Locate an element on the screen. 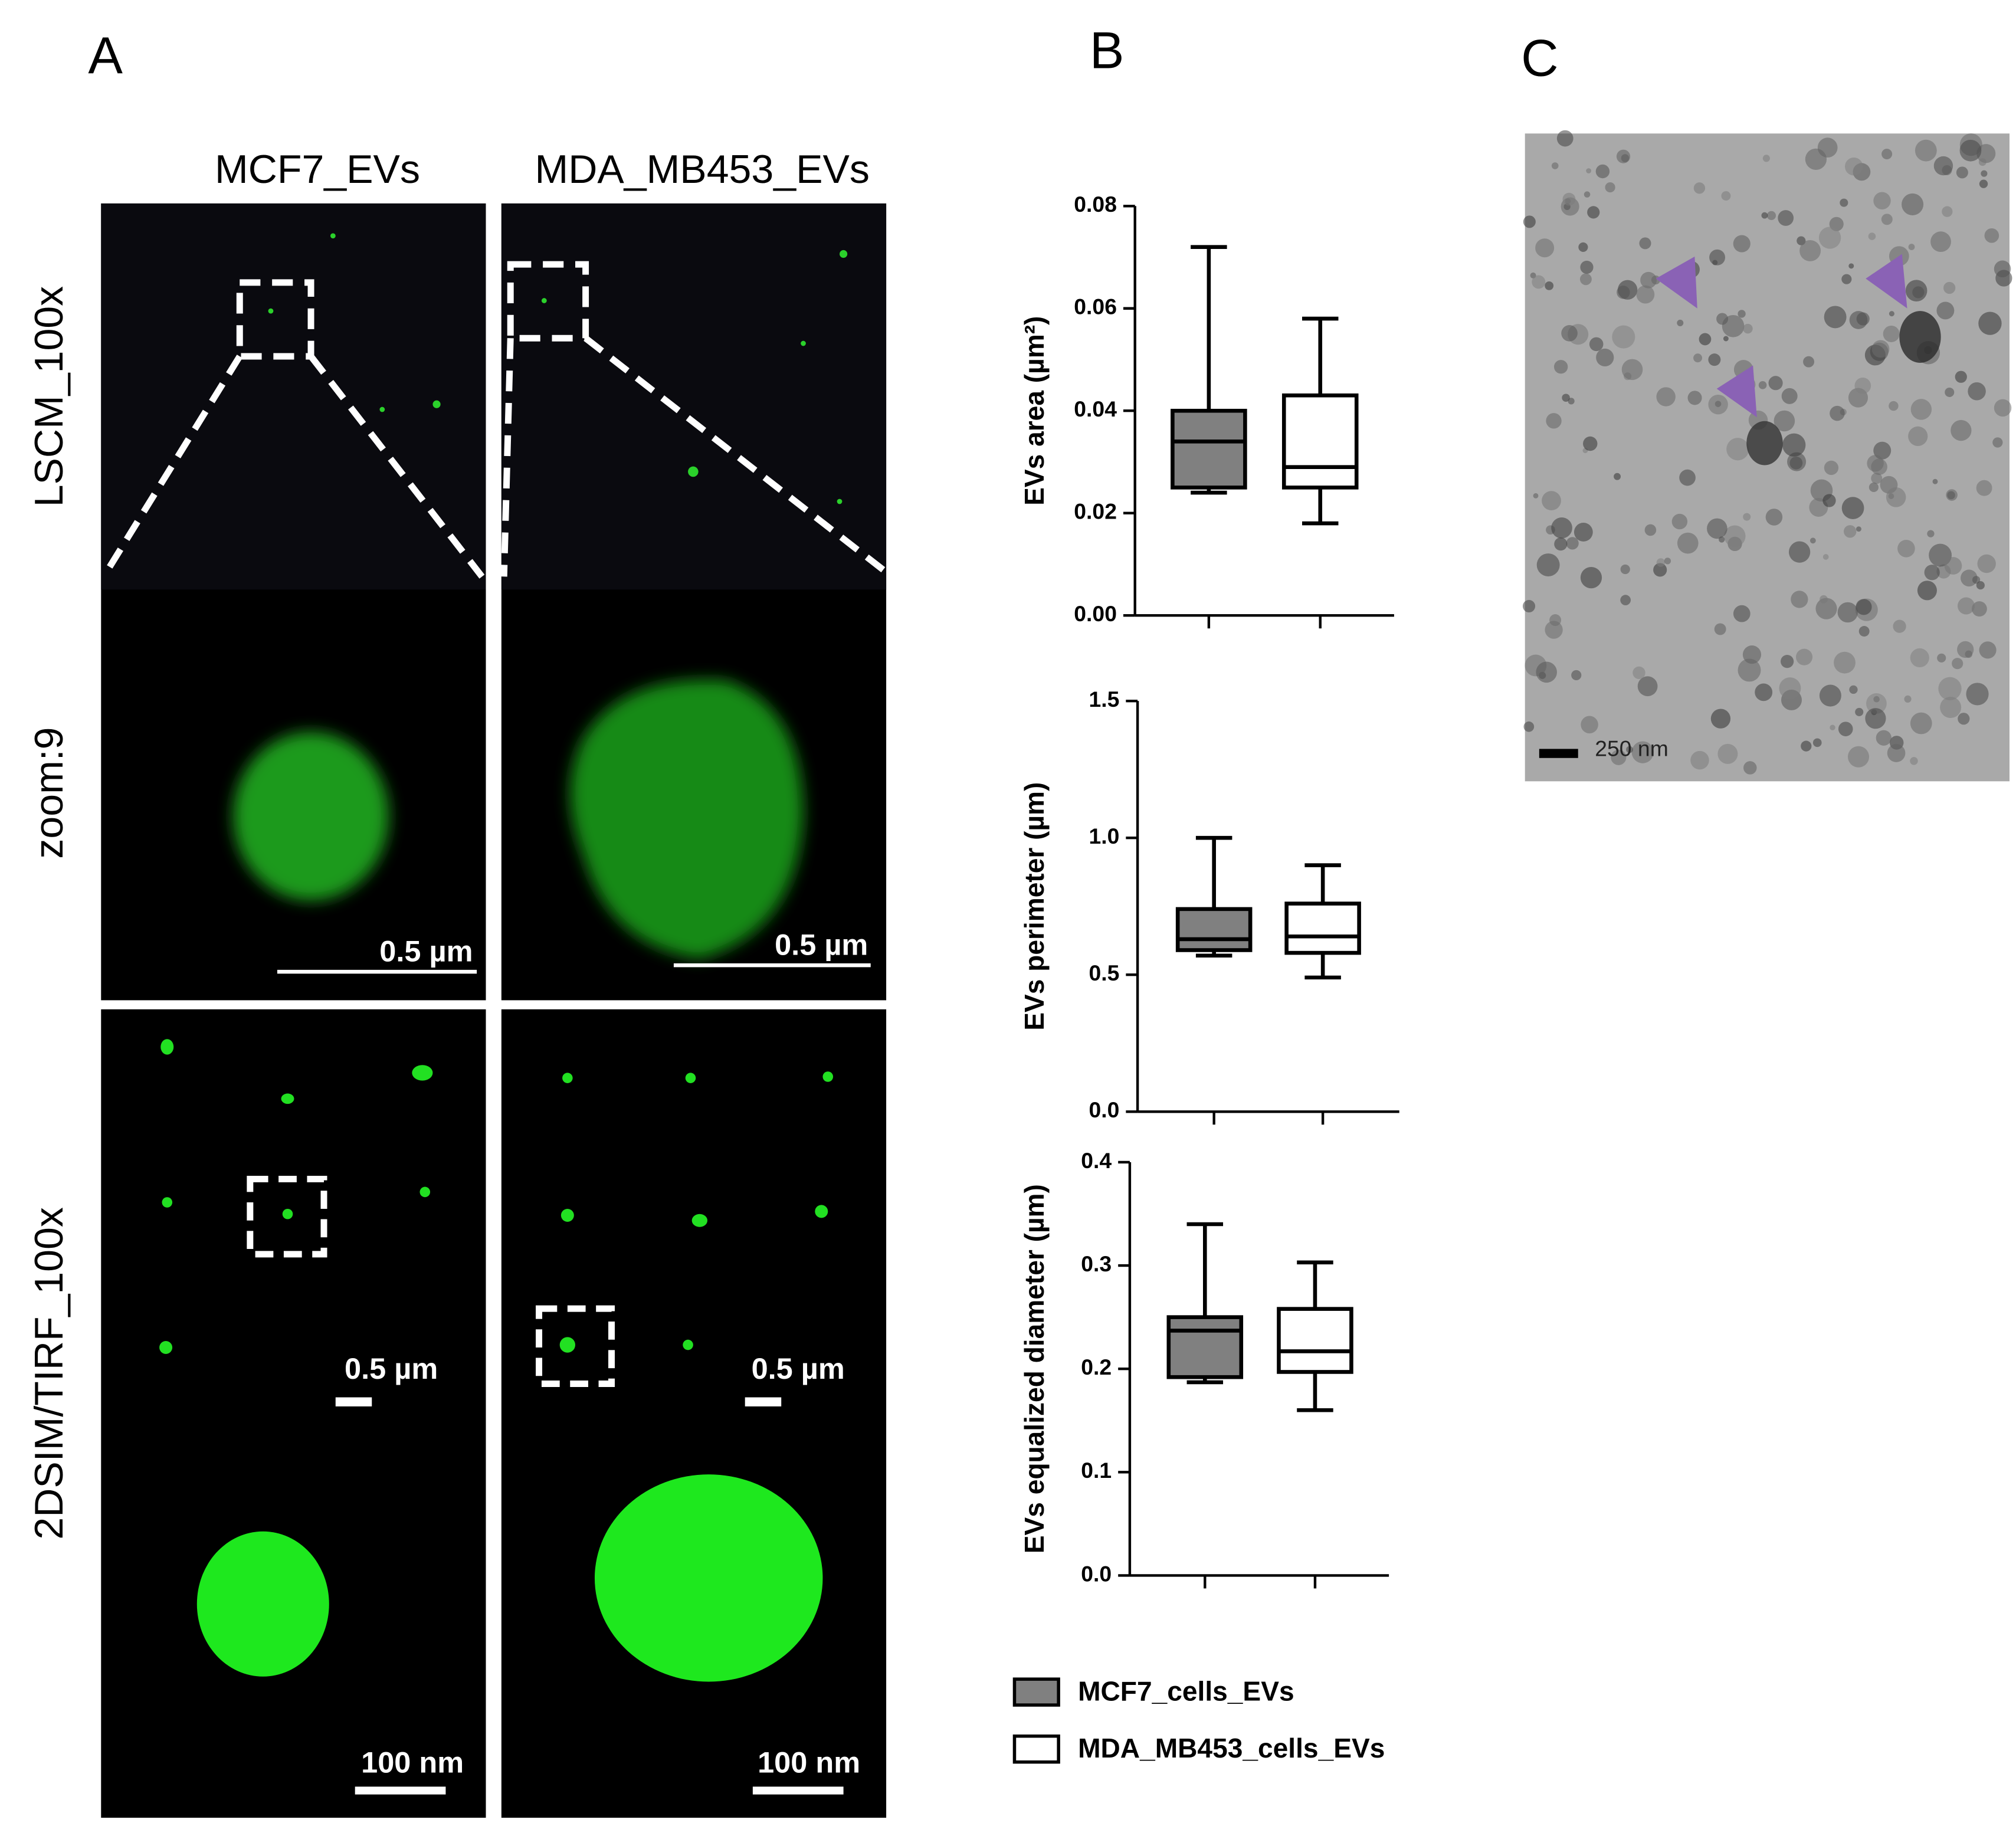 The width and height of the screenshot is (2016, 1823). scale-bar is located at coordinates (1559, 753).